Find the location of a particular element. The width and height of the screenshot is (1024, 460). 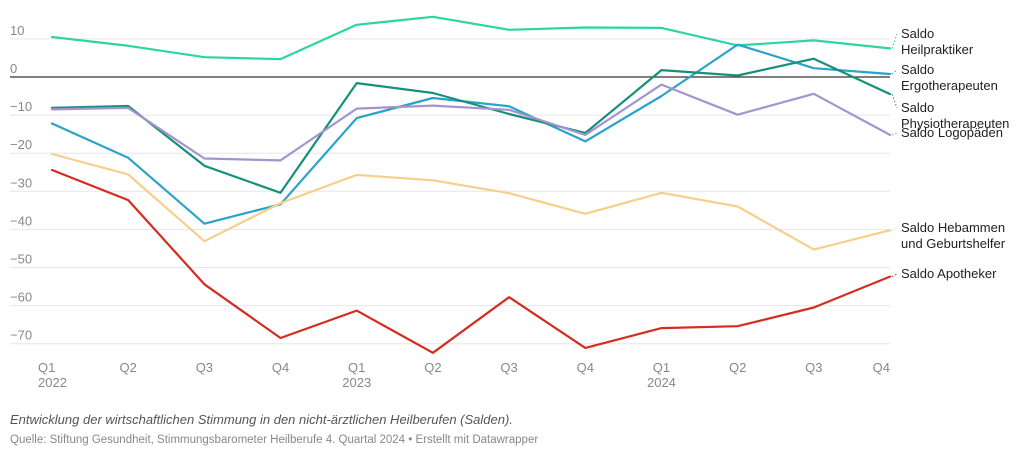

y-tick-label: −10 is located at coordinates (21, 106).